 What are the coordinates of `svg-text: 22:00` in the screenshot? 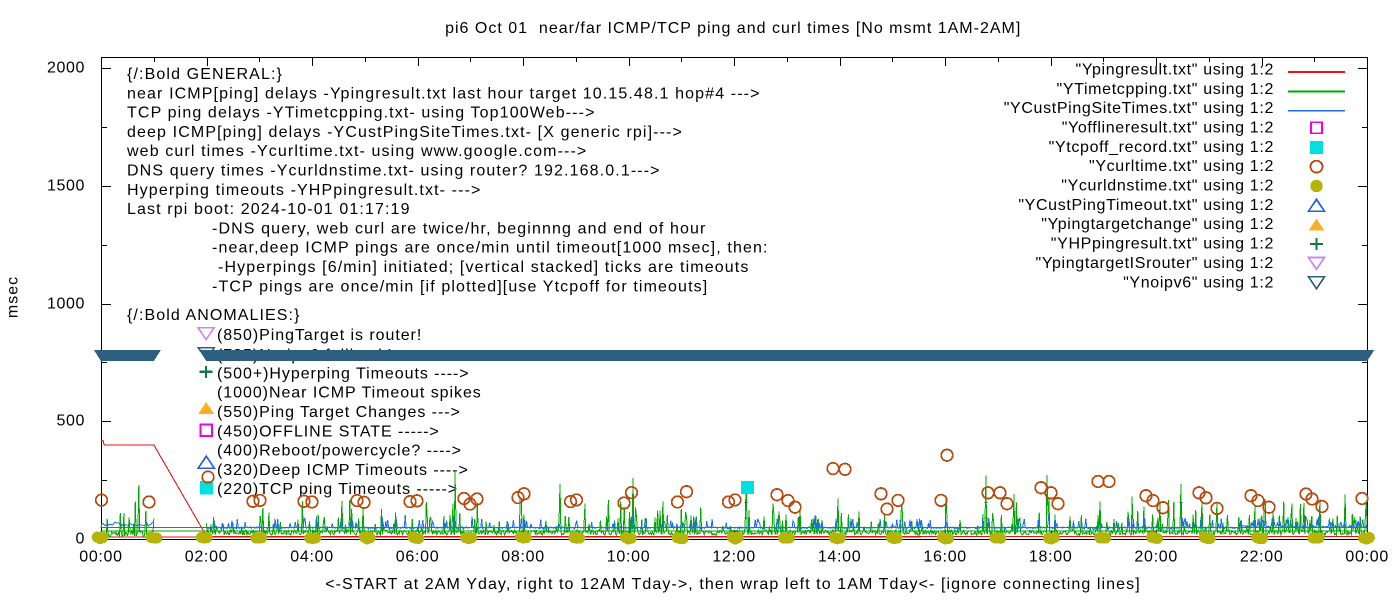 It's located at (1262, 557).